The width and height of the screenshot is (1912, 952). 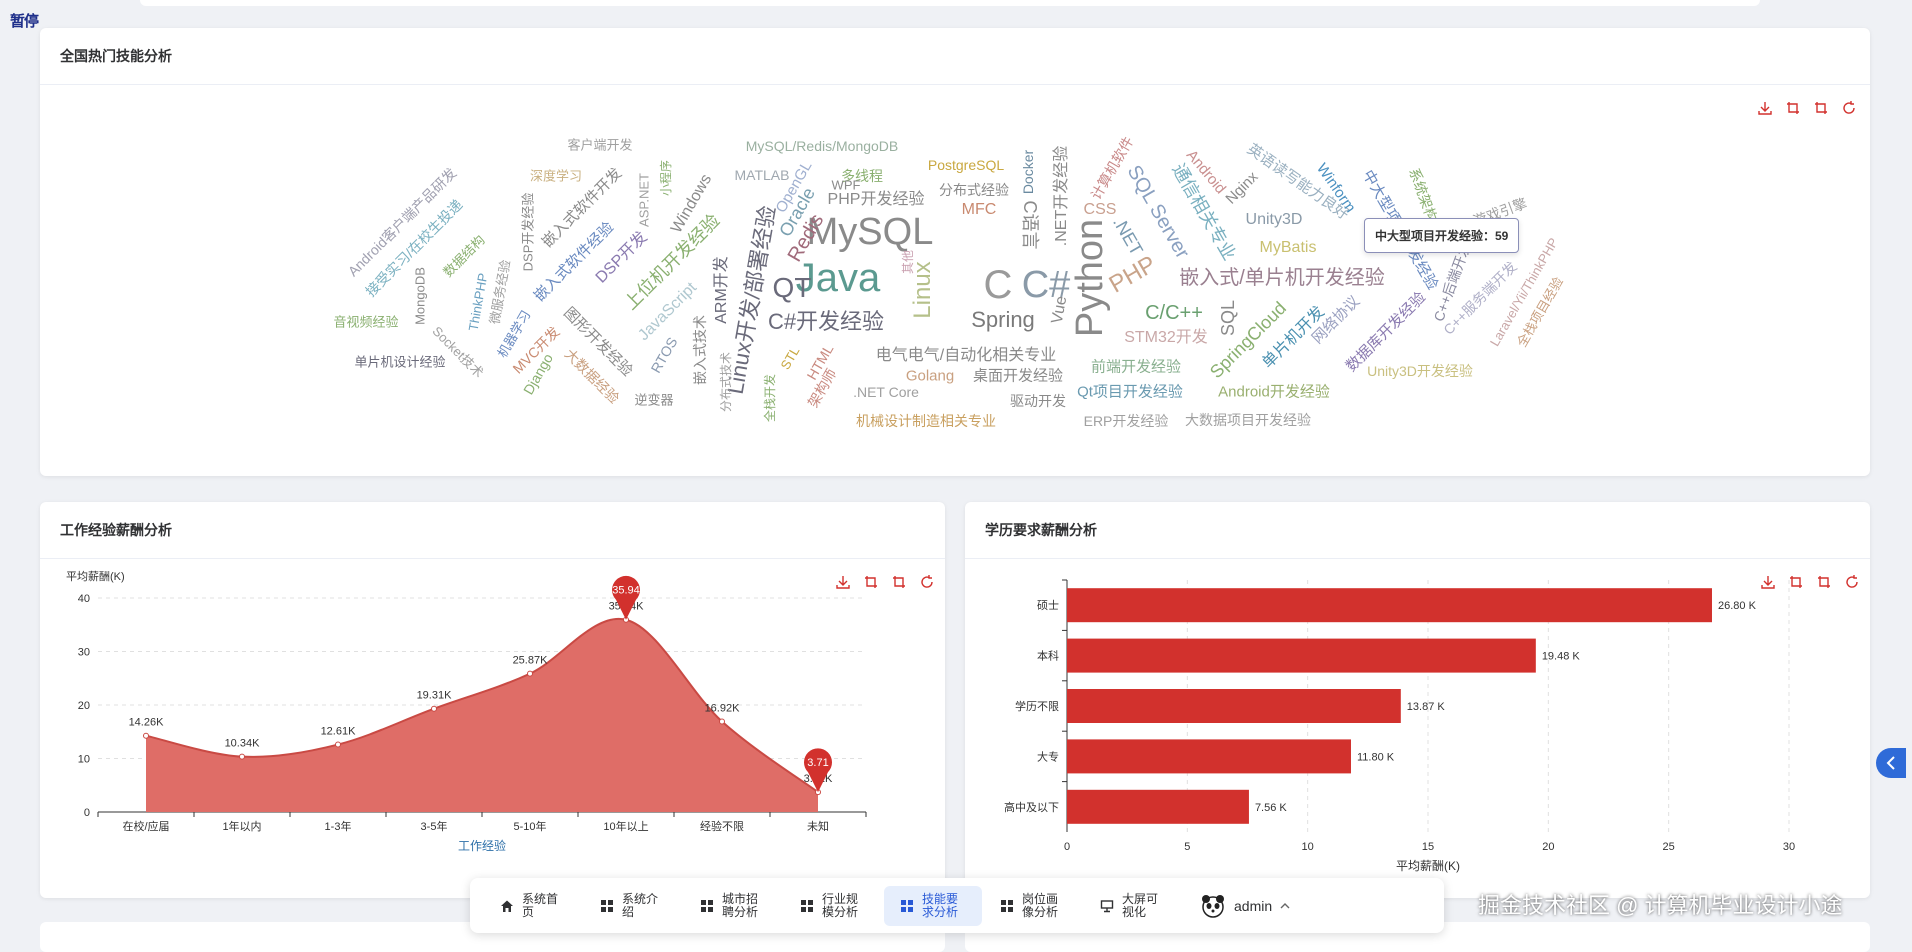 What do you see at coordinates (1428, 866) in the screenshot?
I see `edu-xlabel: 平均薪酬(K)` at bounding box center [1428, 866].